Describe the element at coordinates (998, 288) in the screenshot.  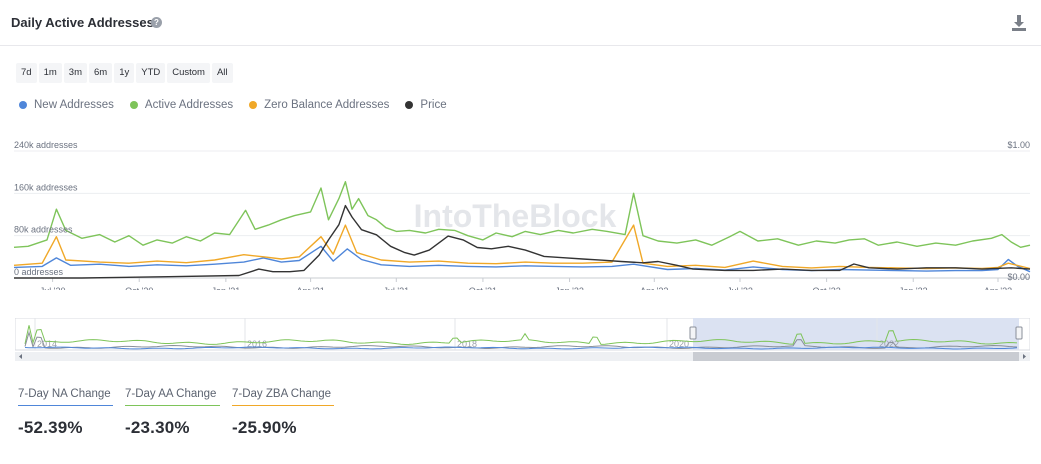
I see `x-tick-label: Apr '23` at that location.